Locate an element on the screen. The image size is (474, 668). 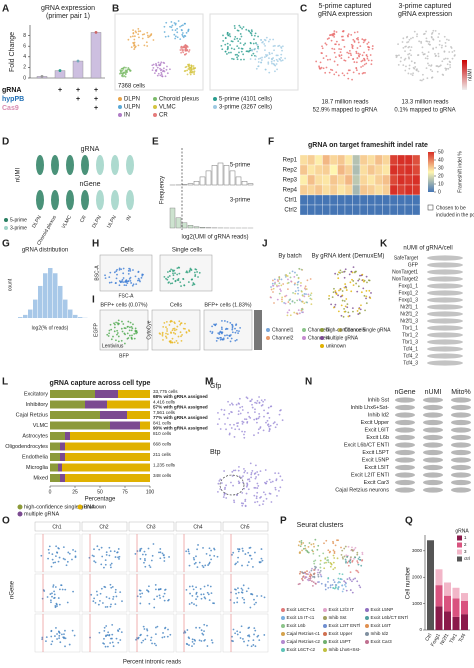
legend-label: Excit Upper is located at coordinates (341, 633).